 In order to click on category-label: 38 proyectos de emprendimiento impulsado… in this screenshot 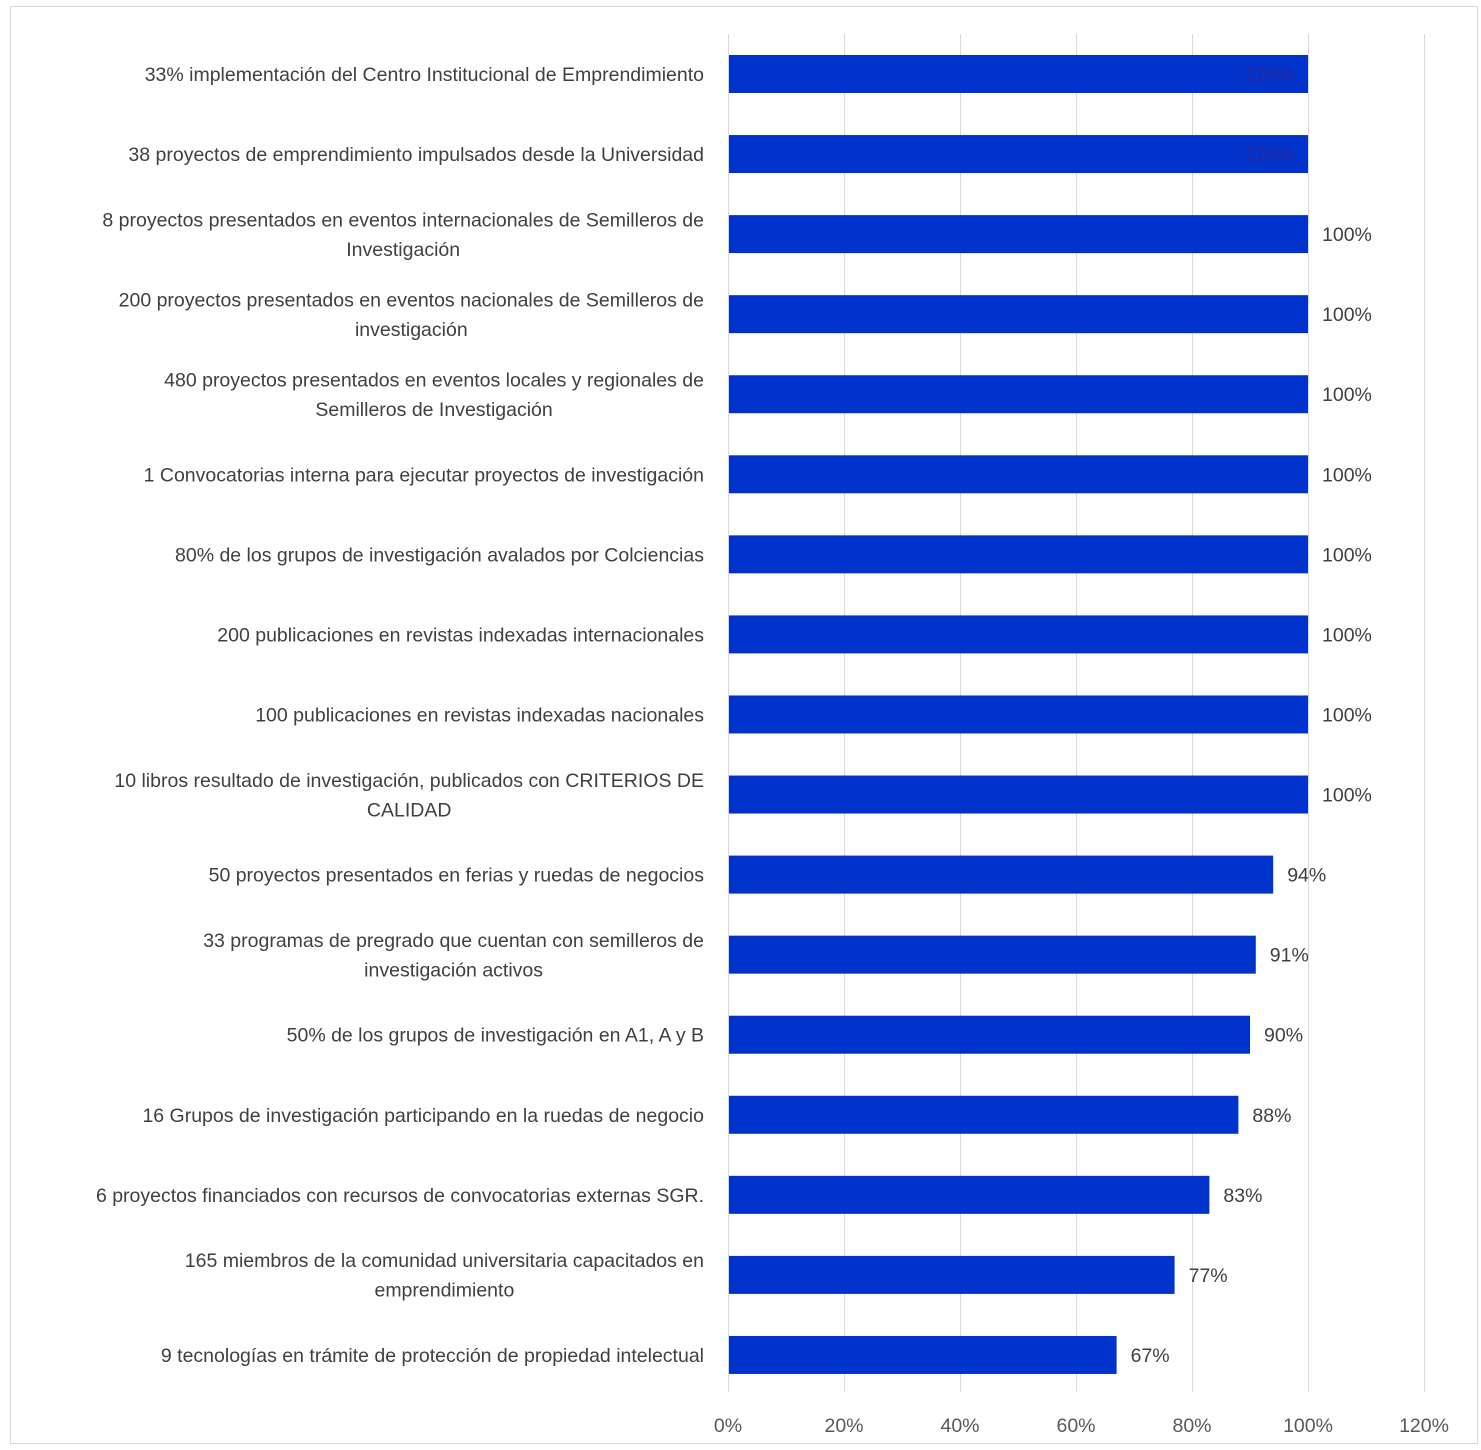, I will do `click(416, 155)`.